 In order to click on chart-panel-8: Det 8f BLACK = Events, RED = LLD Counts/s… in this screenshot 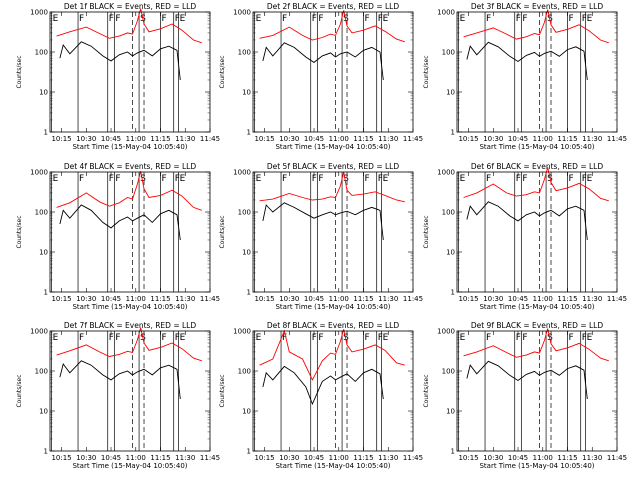, I will do `click(321, 395)`.